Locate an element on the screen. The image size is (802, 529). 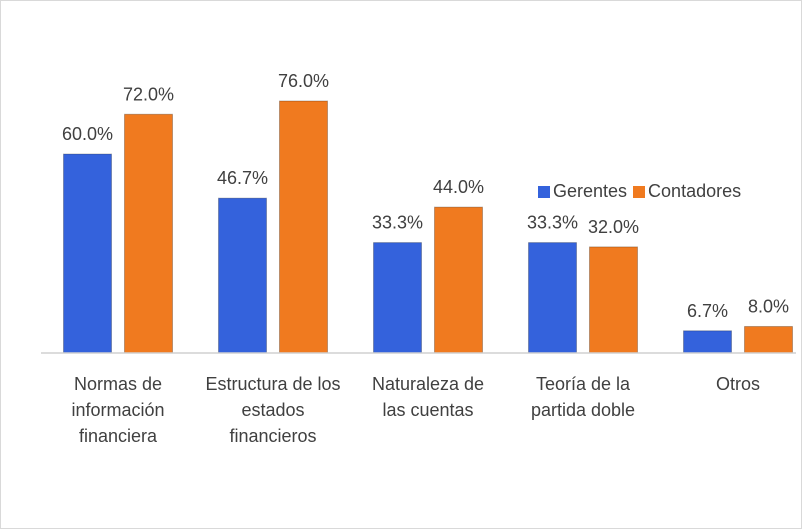
data-label: 76.0% is located at coordinates (303, 81).